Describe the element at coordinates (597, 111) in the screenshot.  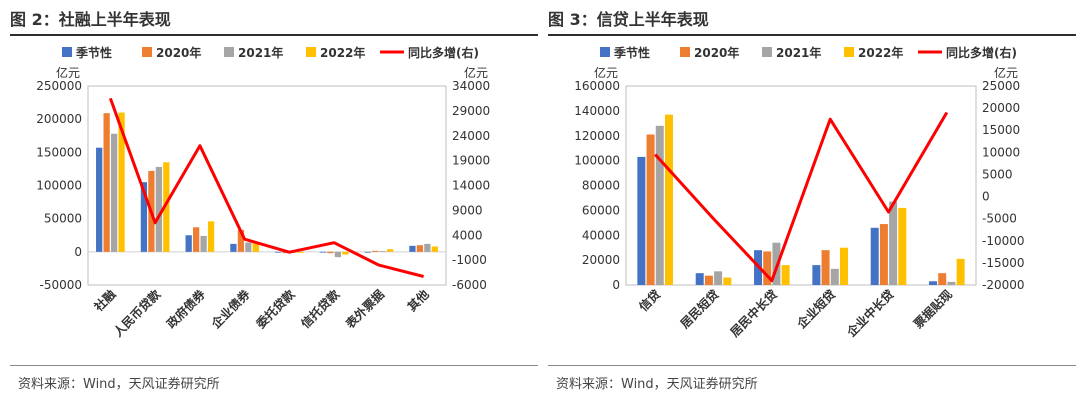
I see `left-axis-tick: 140000` at that location.